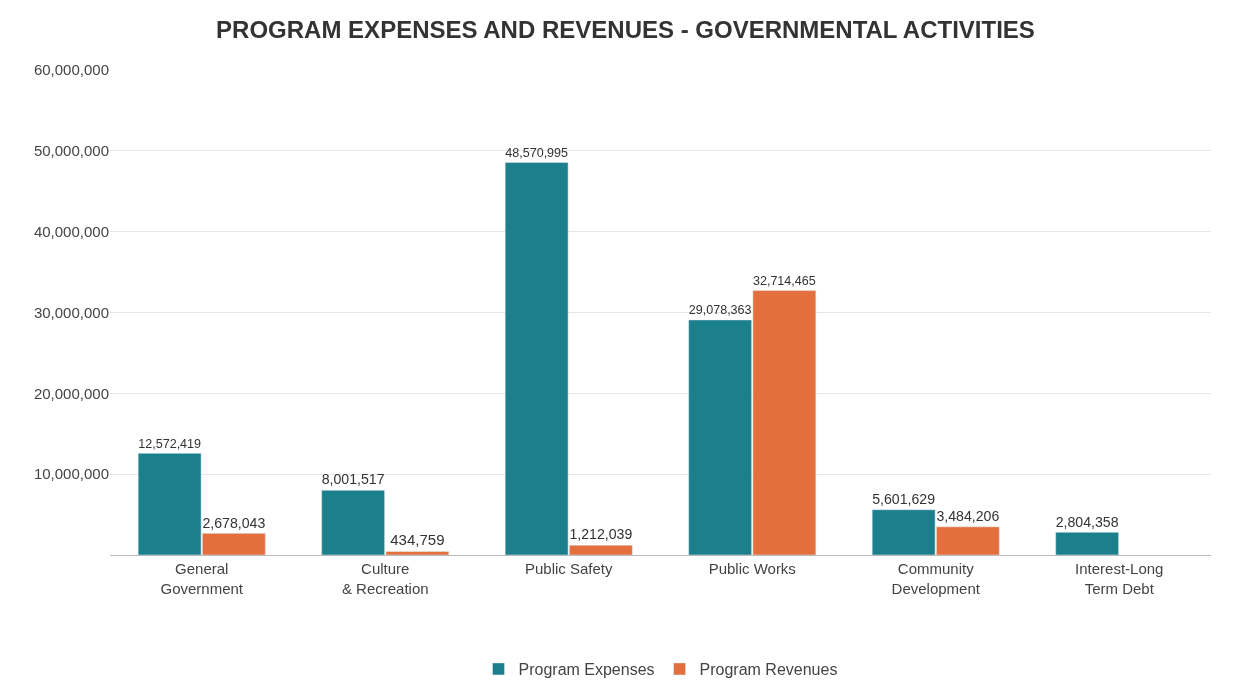  I want to click on data-label: 2,804,358, so click(1087, 521).